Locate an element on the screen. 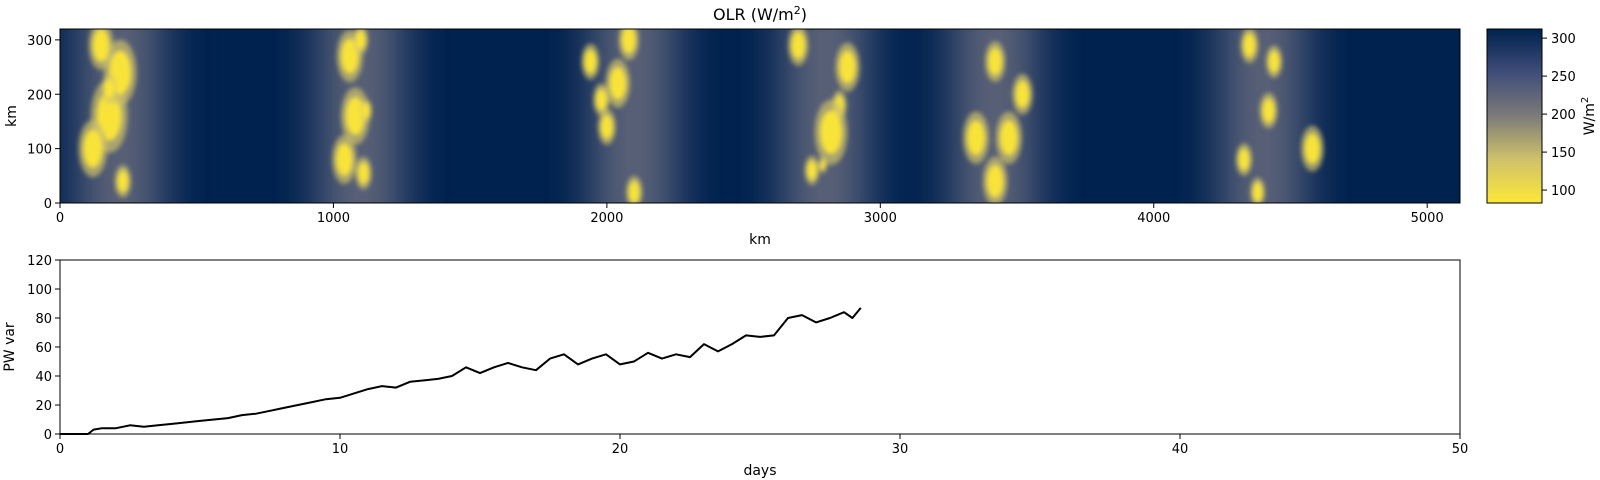 This screenshot has width=1600, height=480. x-tick-label: 2000 is located at coordinates (606, 218).